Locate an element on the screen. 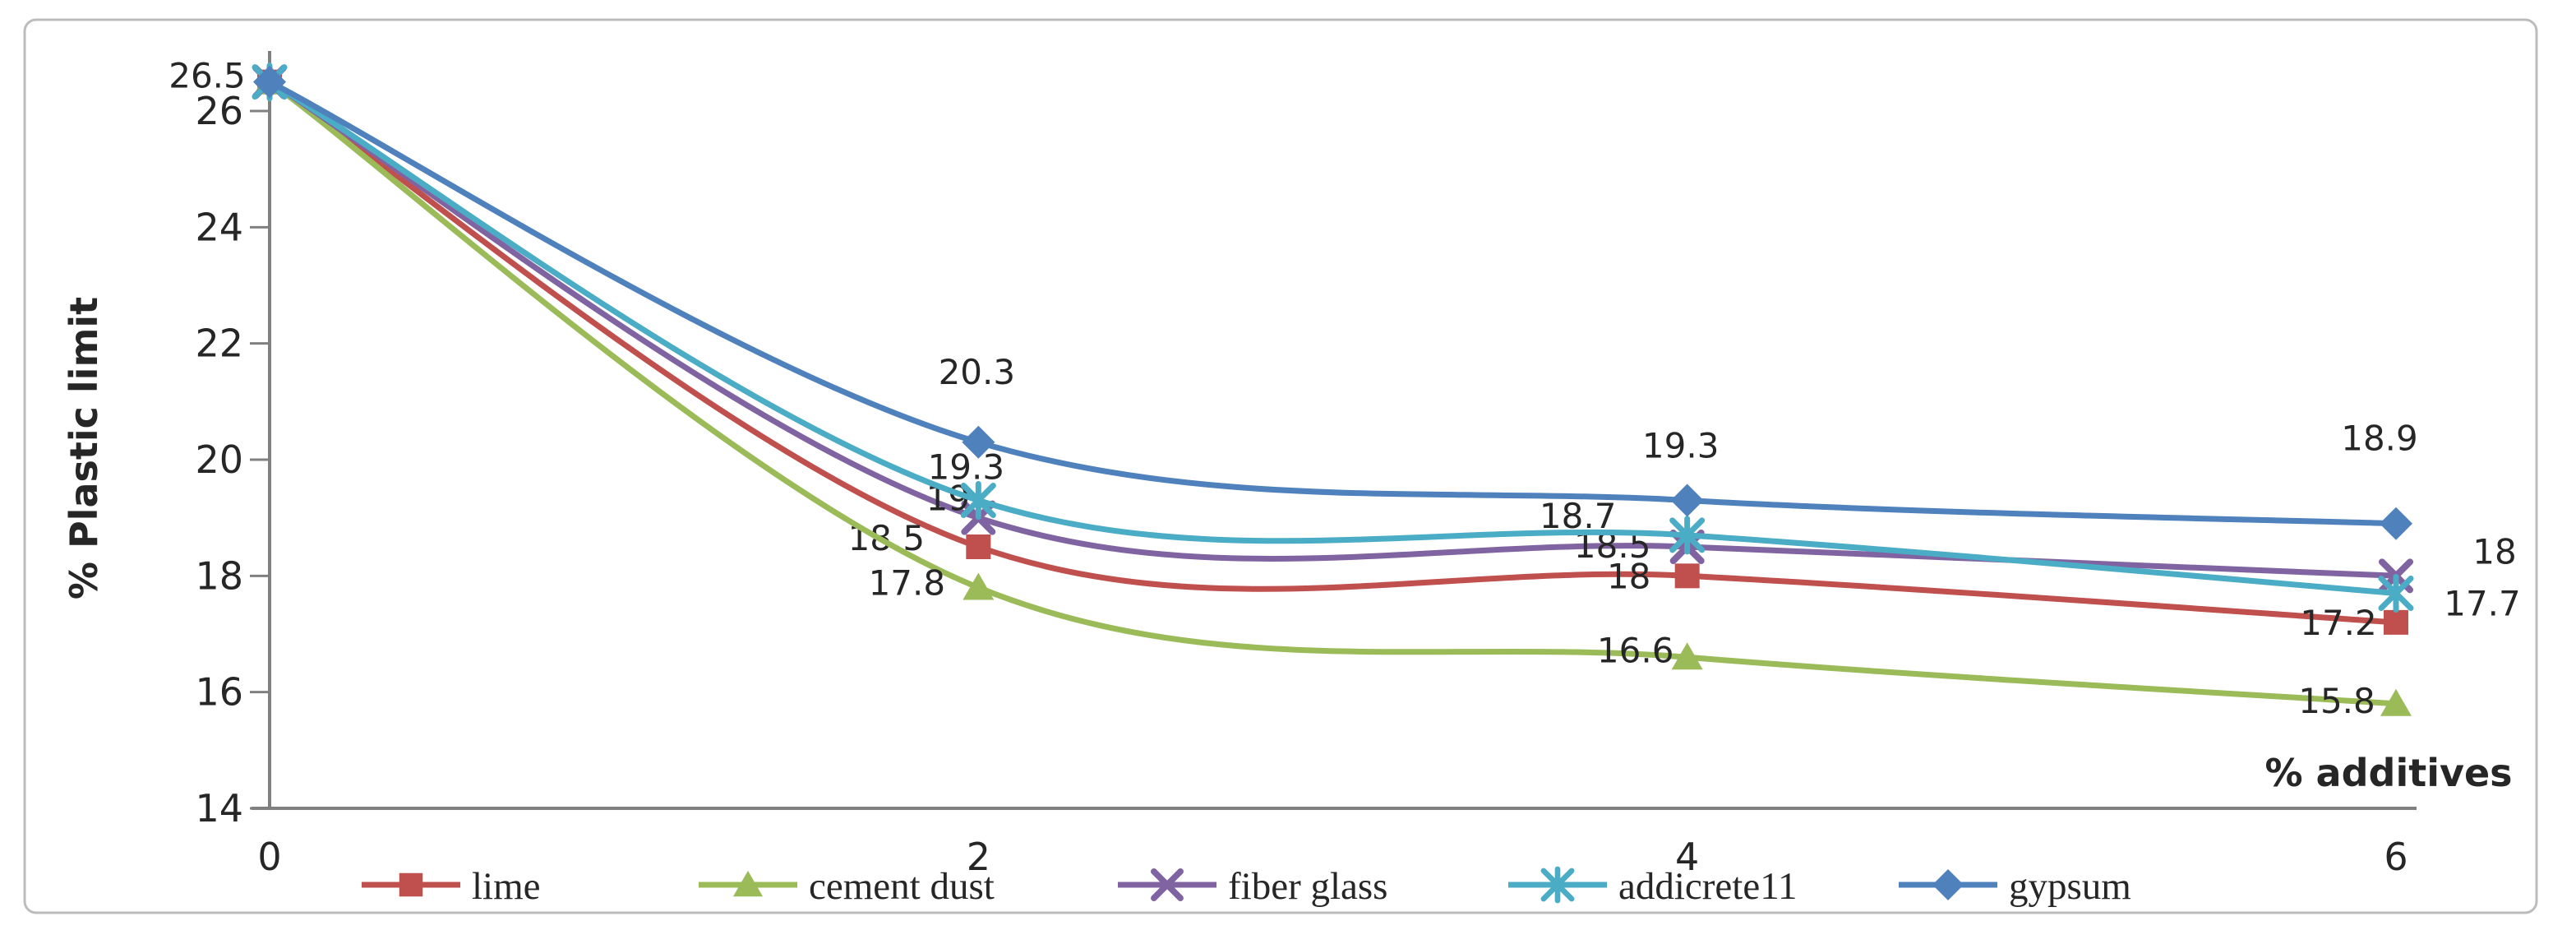 This screenshot has width=2576, height=944. data-label-lime-2: 18 is located at coordinates (1628, 576).